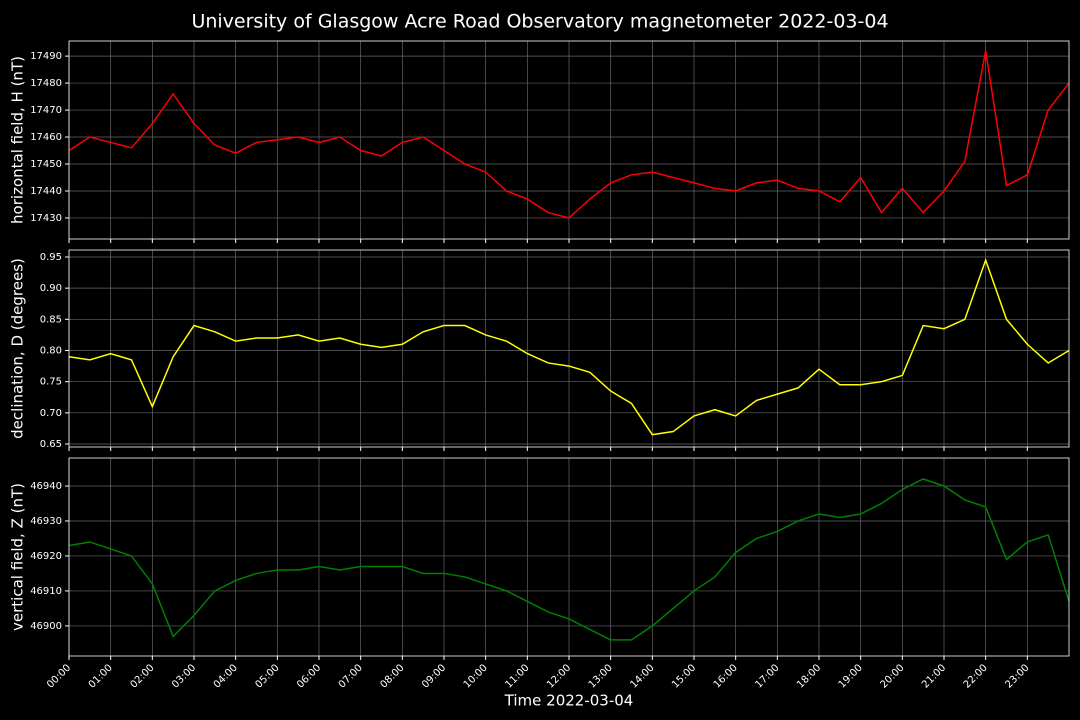  What do you see at coordinates (51, 257) in the screenshot?
I see `y-tick-label: 0.95` at bounding box center [51, 257].